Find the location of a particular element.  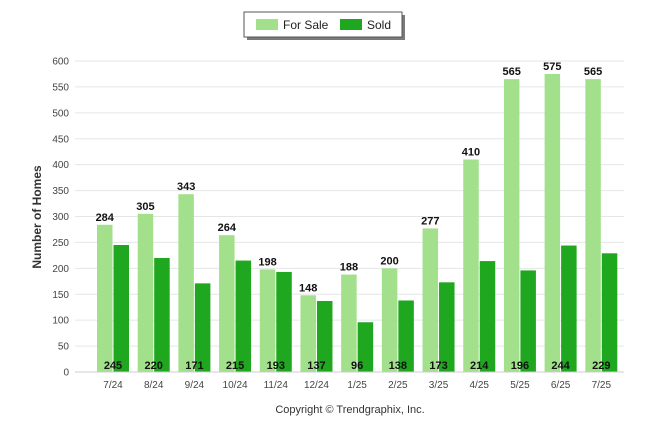

y-tick-label: 300 is located at coordinates (60, 217).